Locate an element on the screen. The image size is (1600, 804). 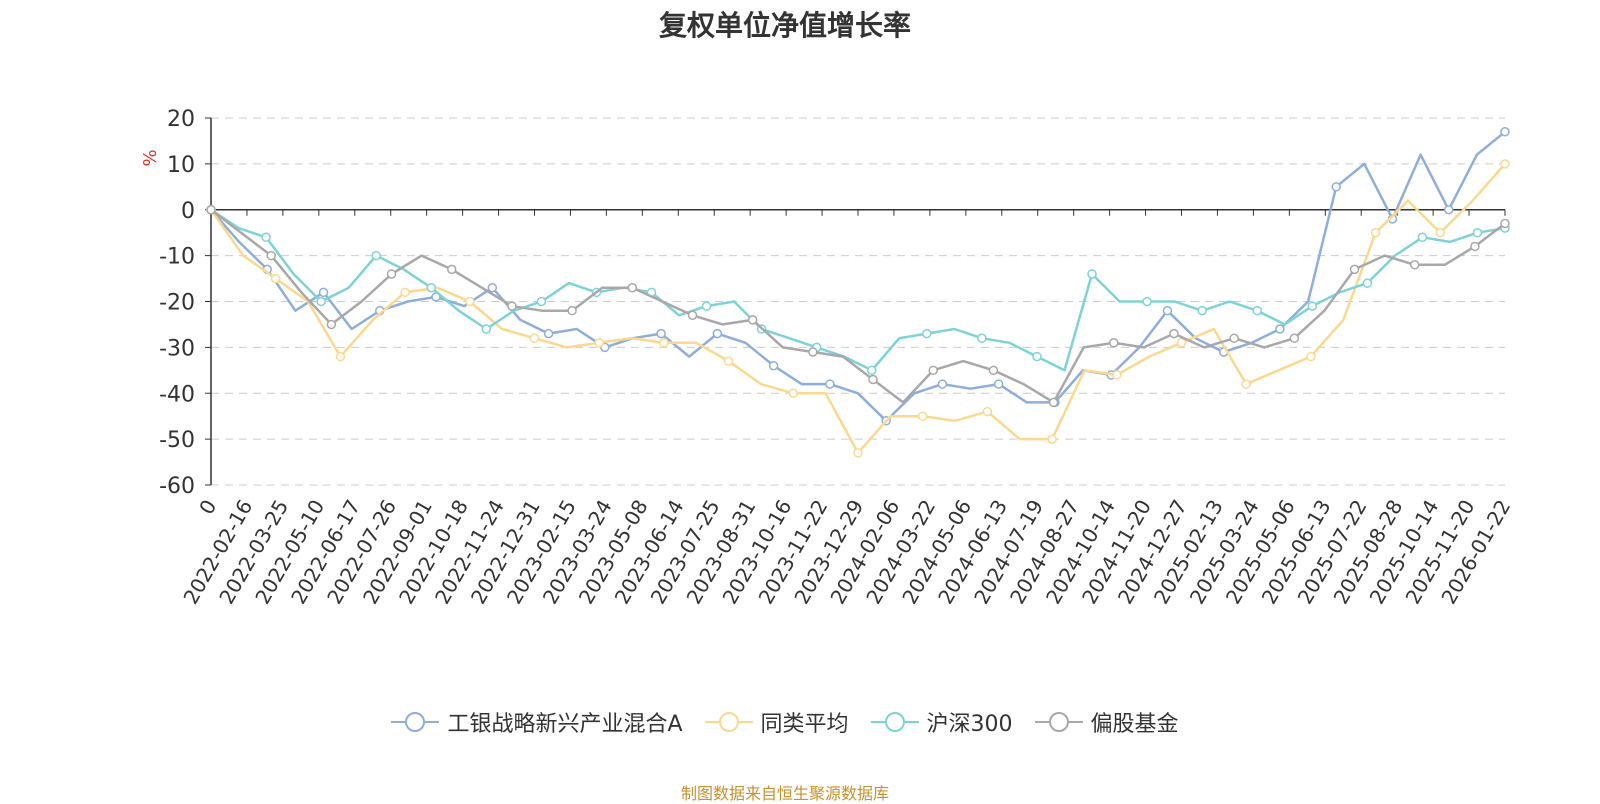
y-tick-label: 0 is located at coordinates (188, 211).